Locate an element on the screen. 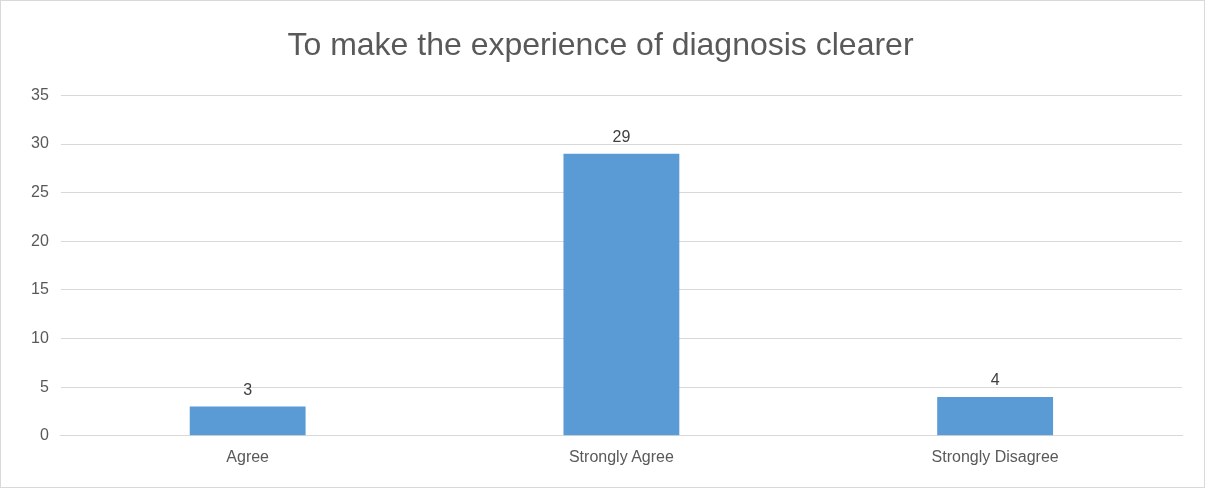  y-tick-label: 35 is located at coordinates (40, 94).